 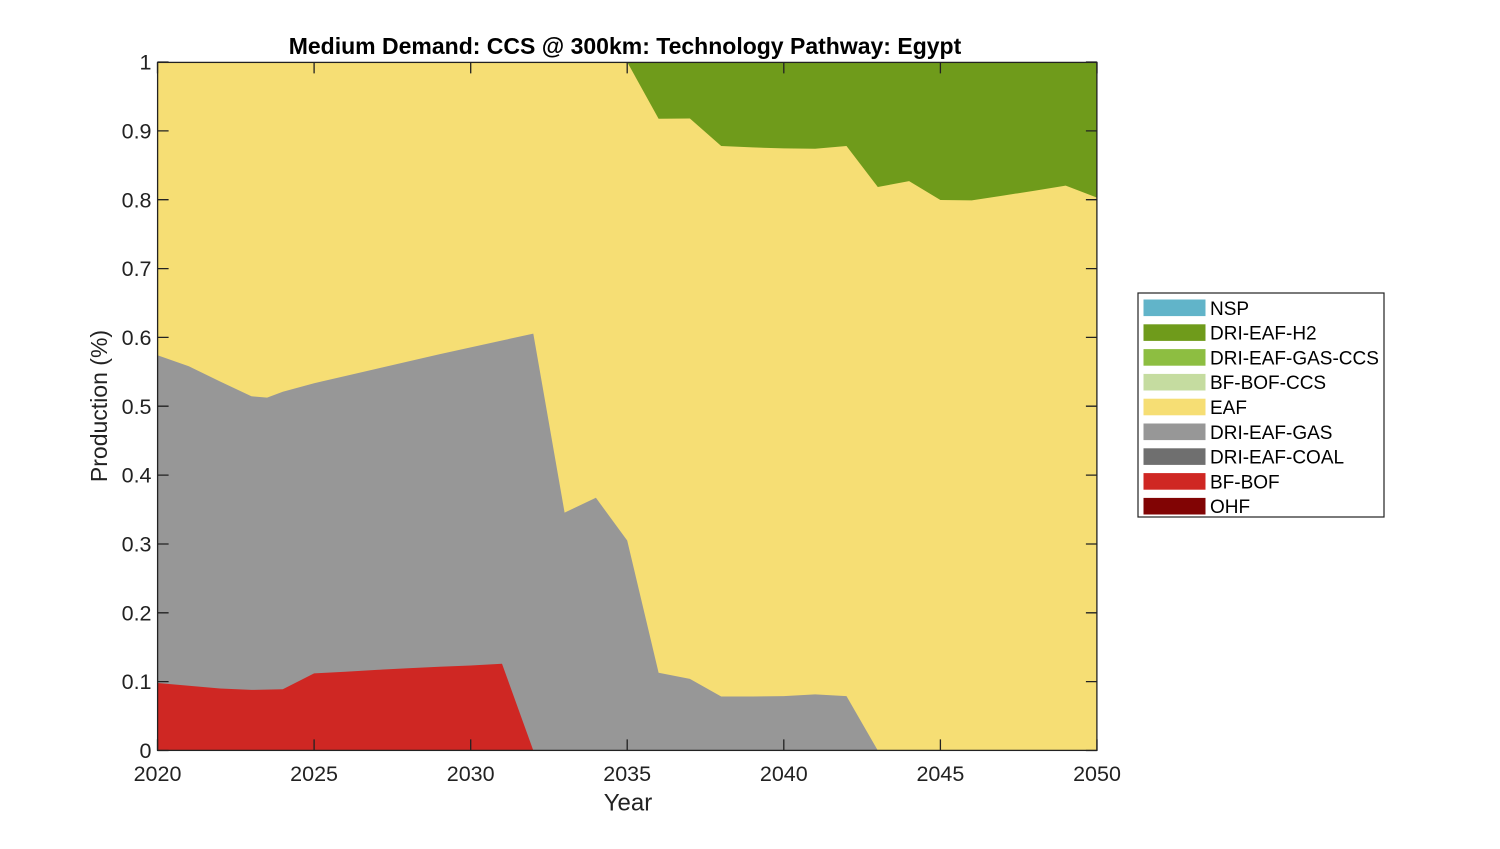 What do you see at coordinates (1229, 309) in the screenshot?
I see `svg-text: NSP` at bounding box center [1229, 309].